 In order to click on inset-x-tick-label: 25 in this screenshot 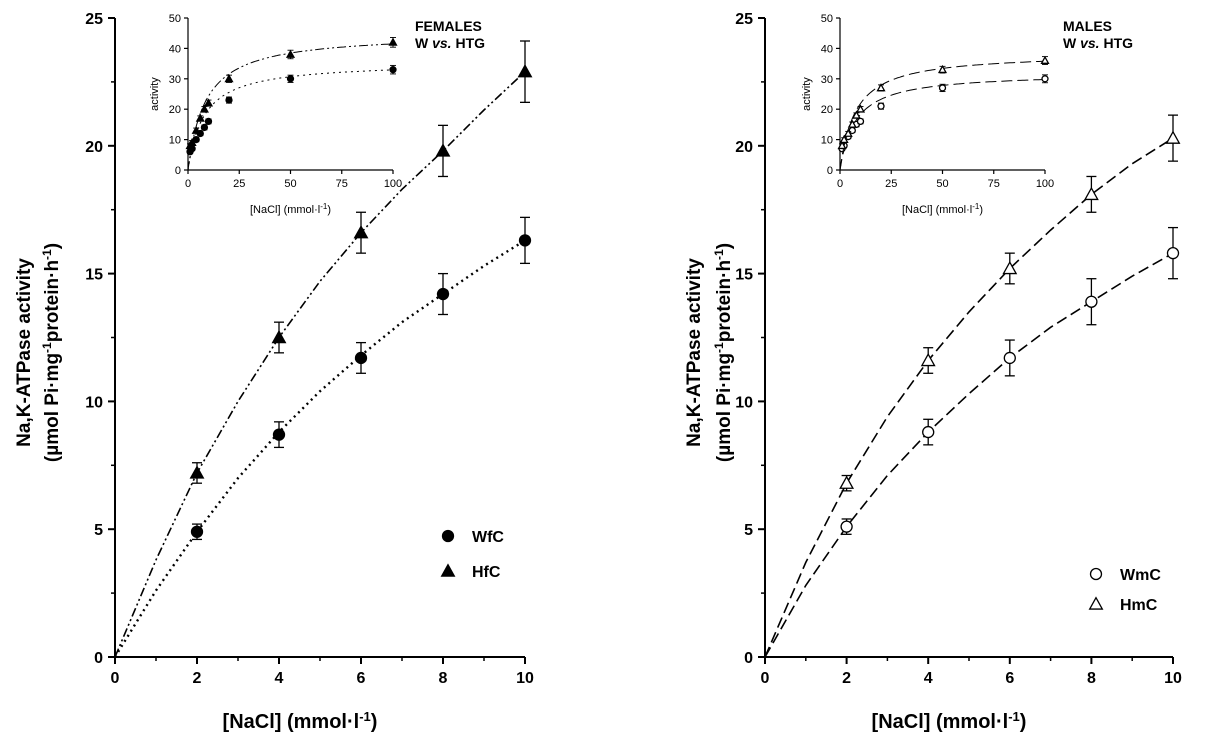, I will do `click(239, 184)`.